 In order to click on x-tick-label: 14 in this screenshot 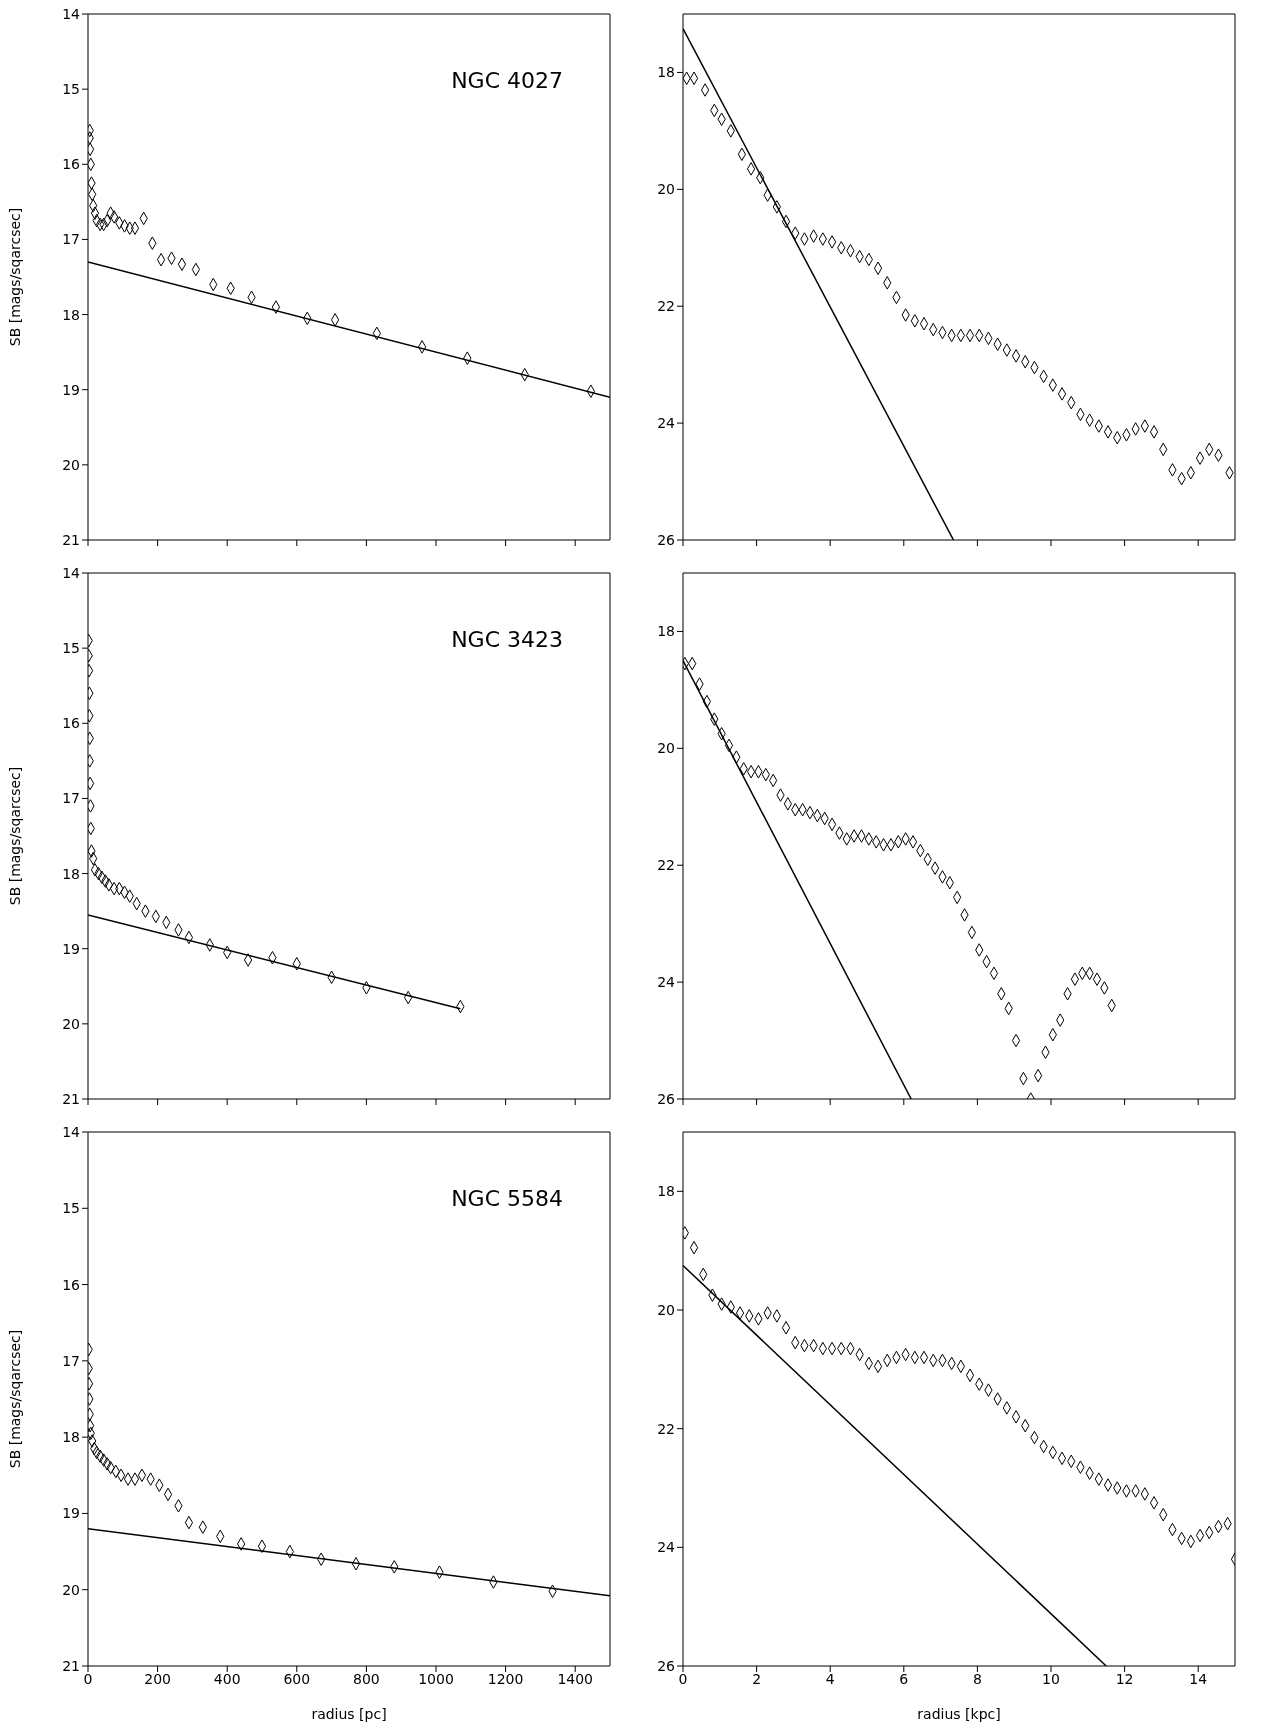, I will do `click(1198, 1678)`.